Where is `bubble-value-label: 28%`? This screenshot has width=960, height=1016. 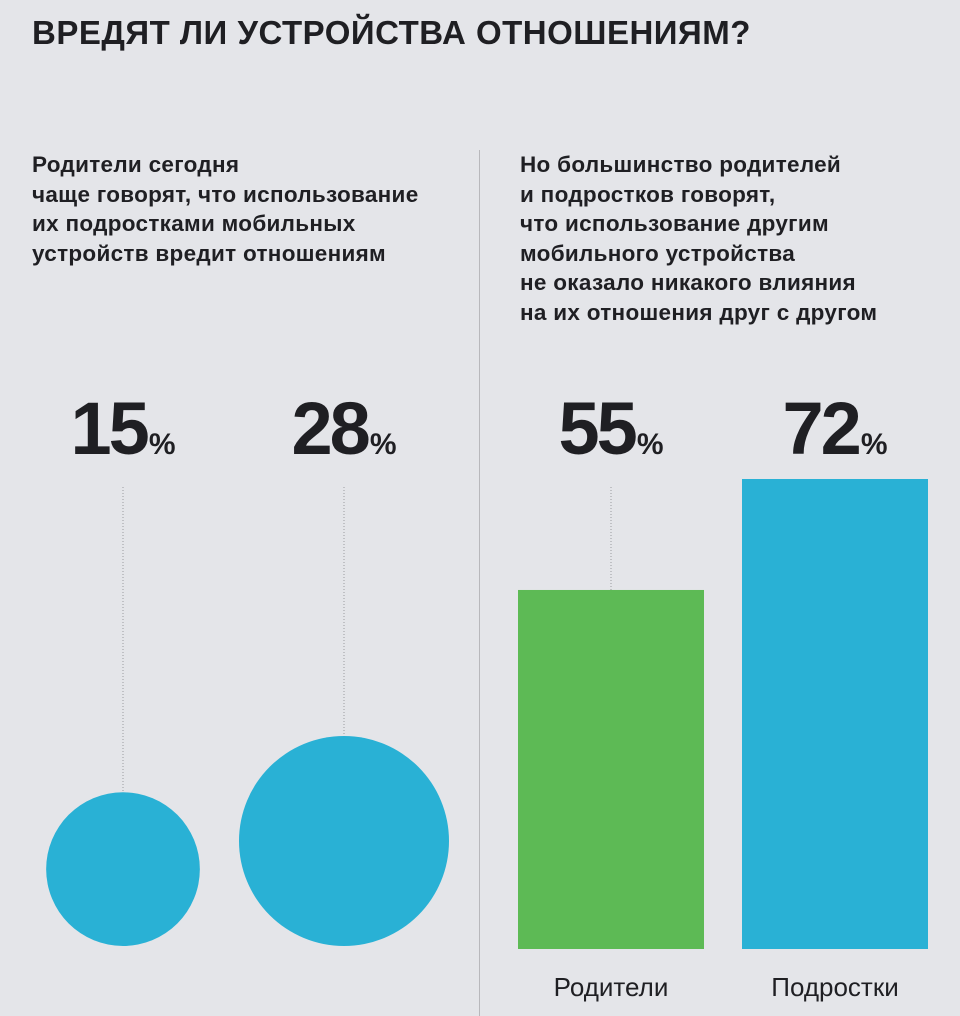
bubble-value-label: 28% is located at coordinates (344, 428).